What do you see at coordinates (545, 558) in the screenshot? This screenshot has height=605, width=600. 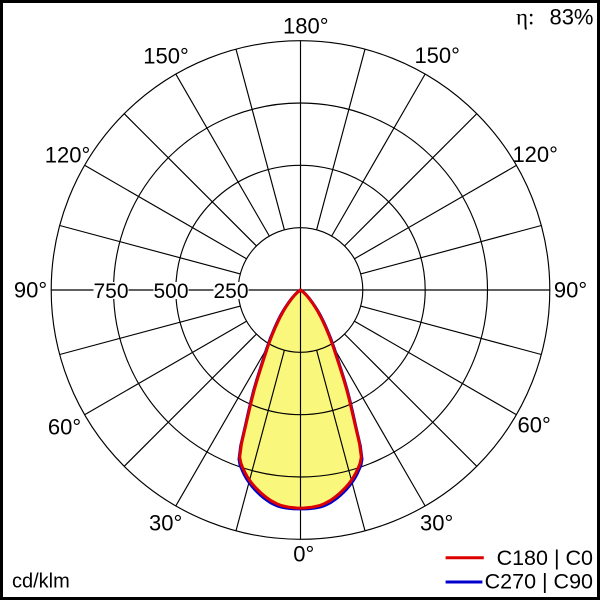 I see `svg-text: C180 | C0` at bounding box center [545, 558].